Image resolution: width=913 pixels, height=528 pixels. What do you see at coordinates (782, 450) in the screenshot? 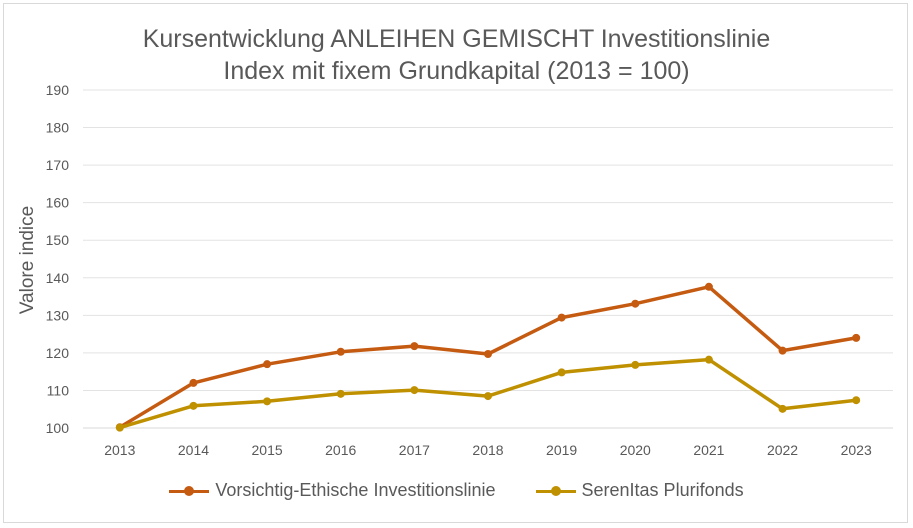
I see `x-tick-label: 2022` at bounding box center [782, 450].